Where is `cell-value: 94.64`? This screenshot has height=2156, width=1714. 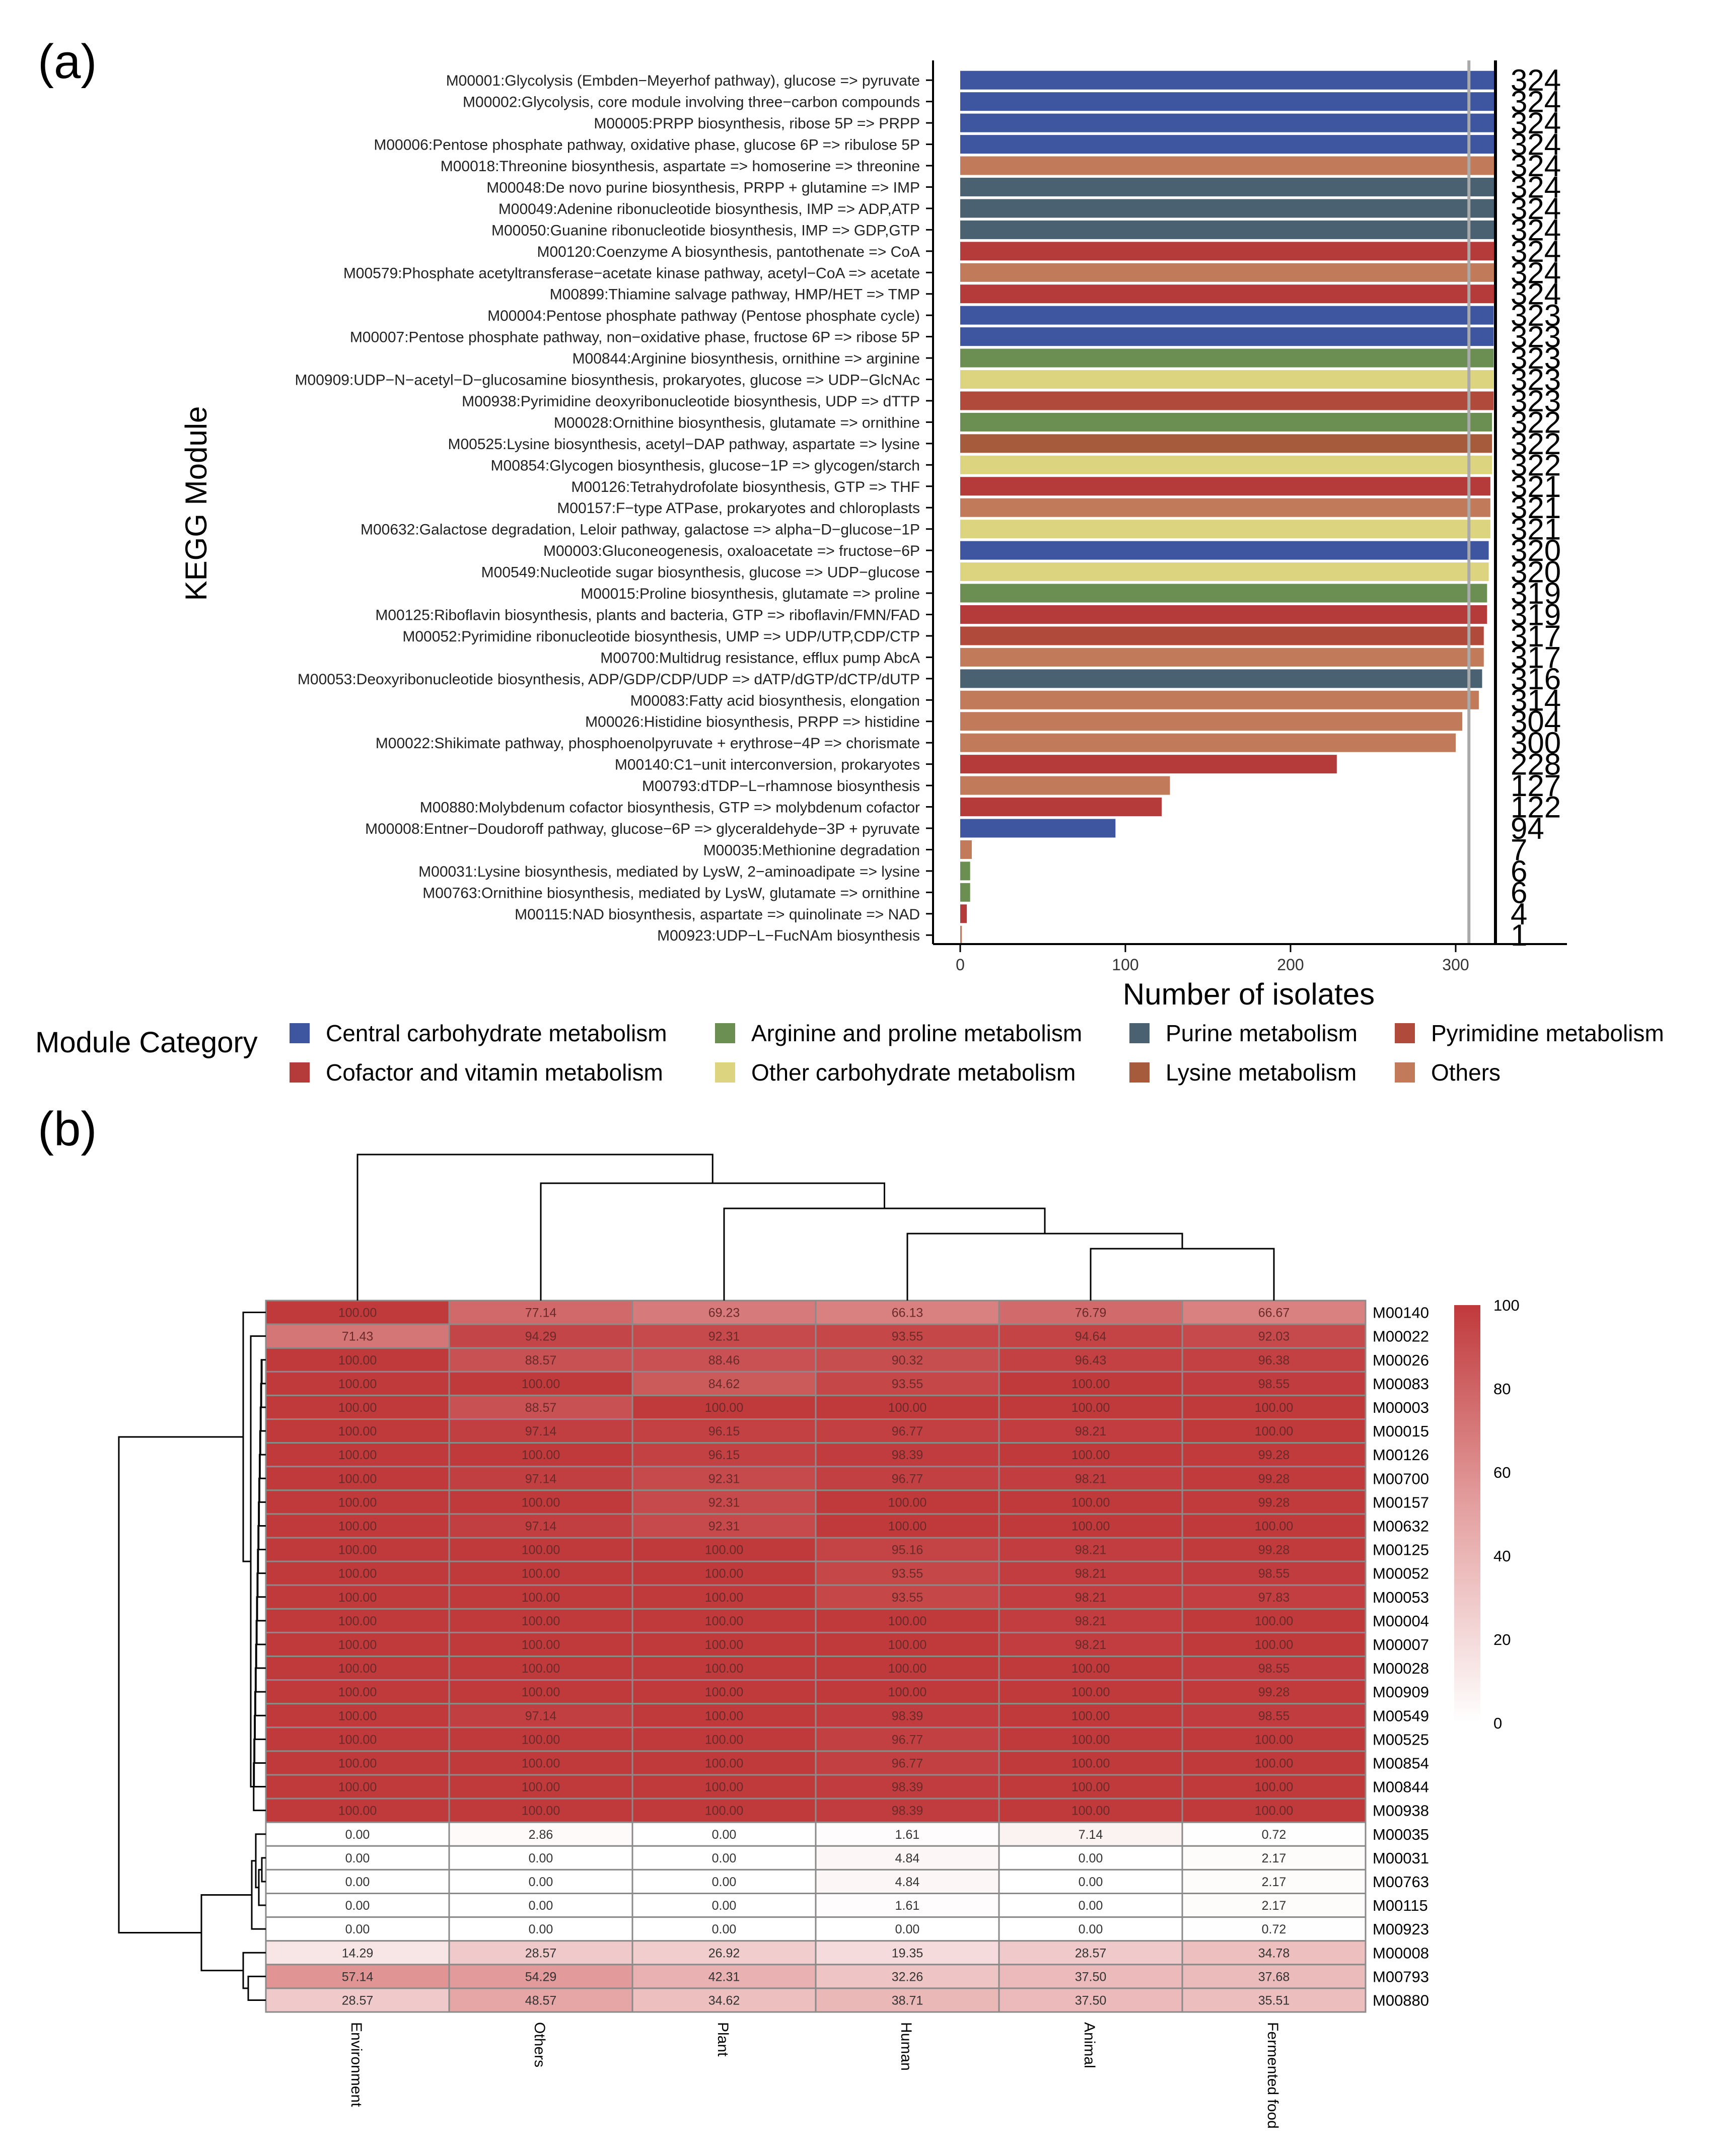
cell-value: 94.64 is located at coordinates (1091, 1337).